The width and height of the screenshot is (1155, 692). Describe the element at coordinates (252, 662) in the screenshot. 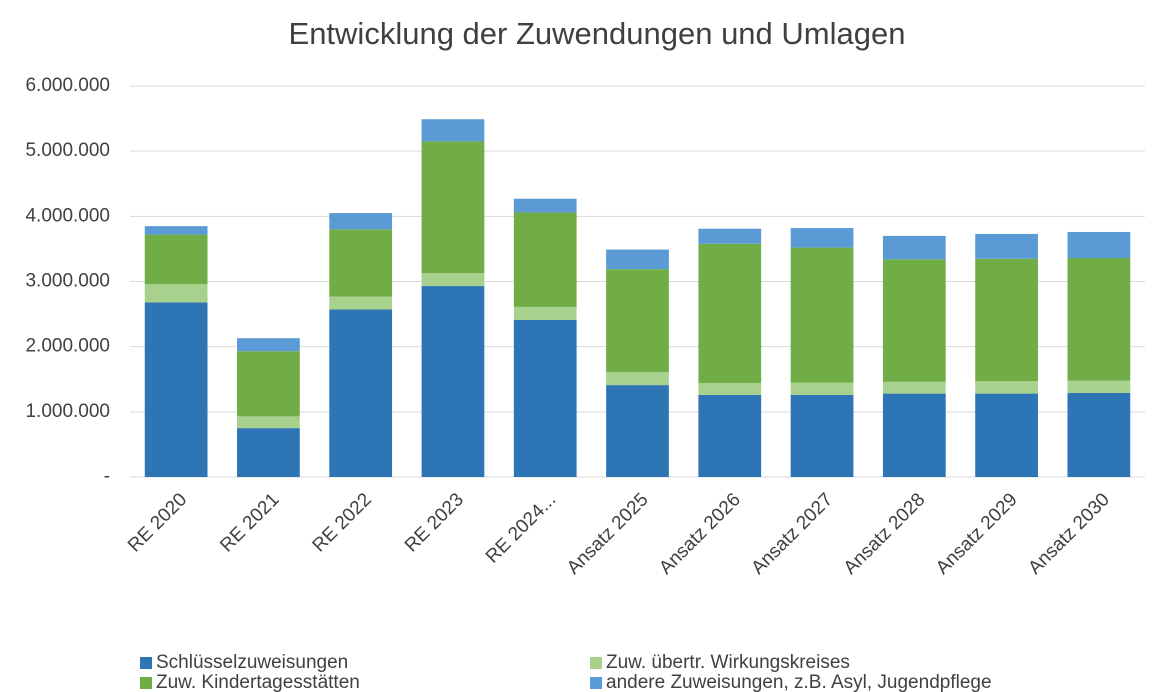

I see `legend-label: Schlüsselzuweisungen` at that location.